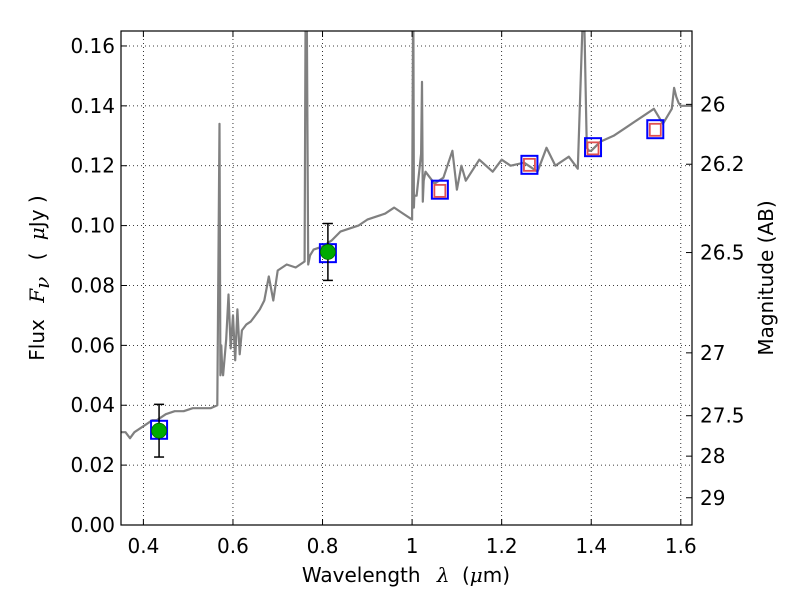  Describe the element at coordinates (143, 546) in the screenshot. I see `x-tick-label: 0.4` at that location.